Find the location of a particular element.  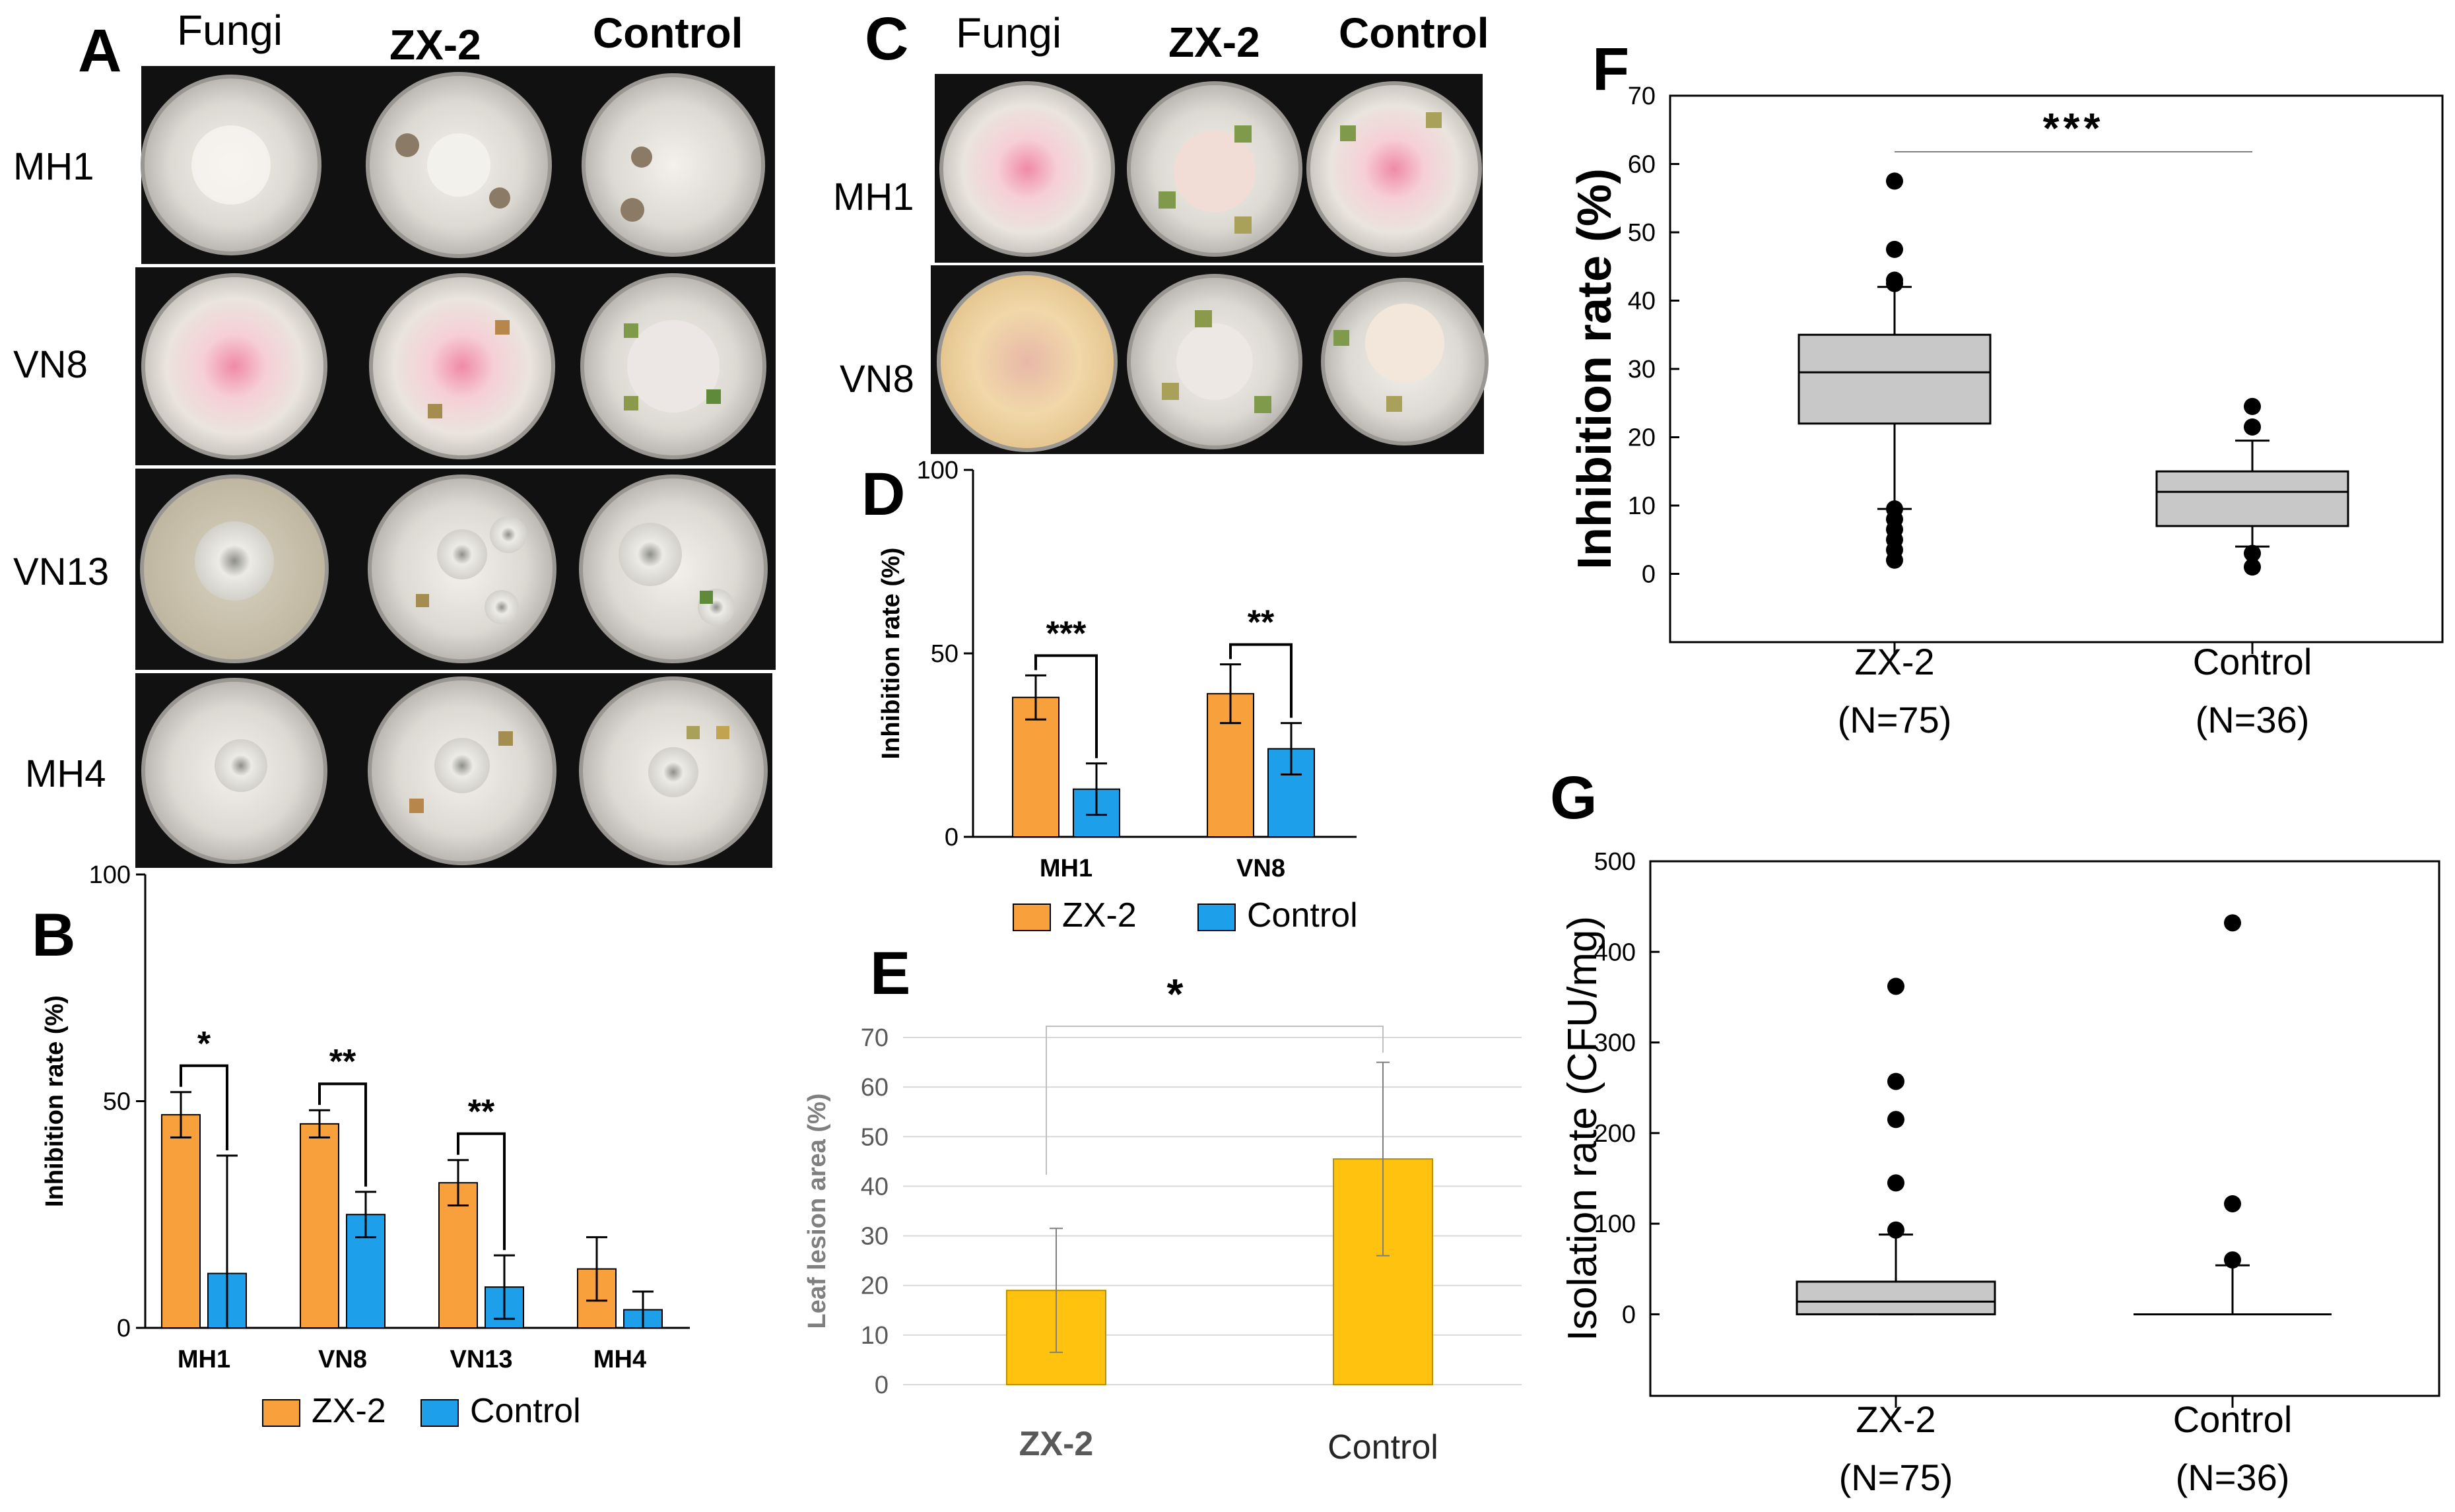

y-tick-label: 60 is located at coordinates (1642, 165).